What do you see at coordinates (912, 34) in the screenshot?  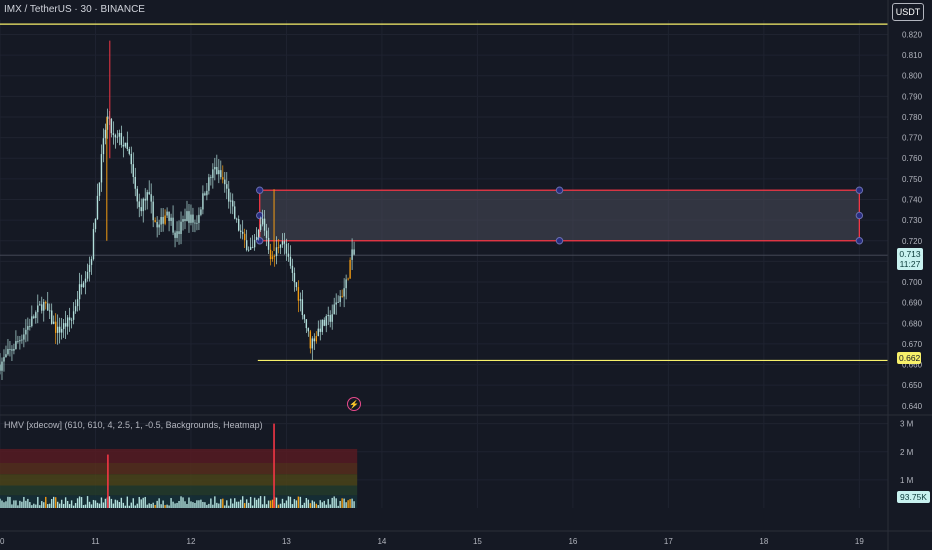 I see `y-tick-label: 0.820` at bounding box center [912, 34].